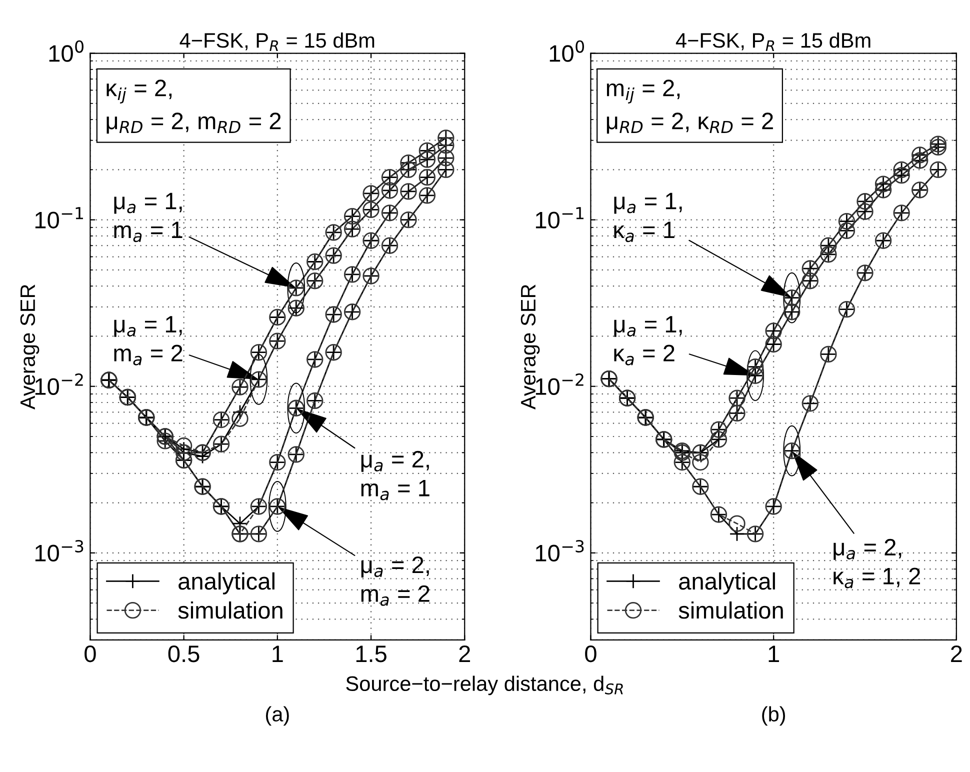 This screenshot has height=772, width=970. Describe the element at coordinates (877, 563) in the screenshot. I see `annotation: μ$_{a}$ = 2, κ$_{a}$ = 1, 2` at that location.